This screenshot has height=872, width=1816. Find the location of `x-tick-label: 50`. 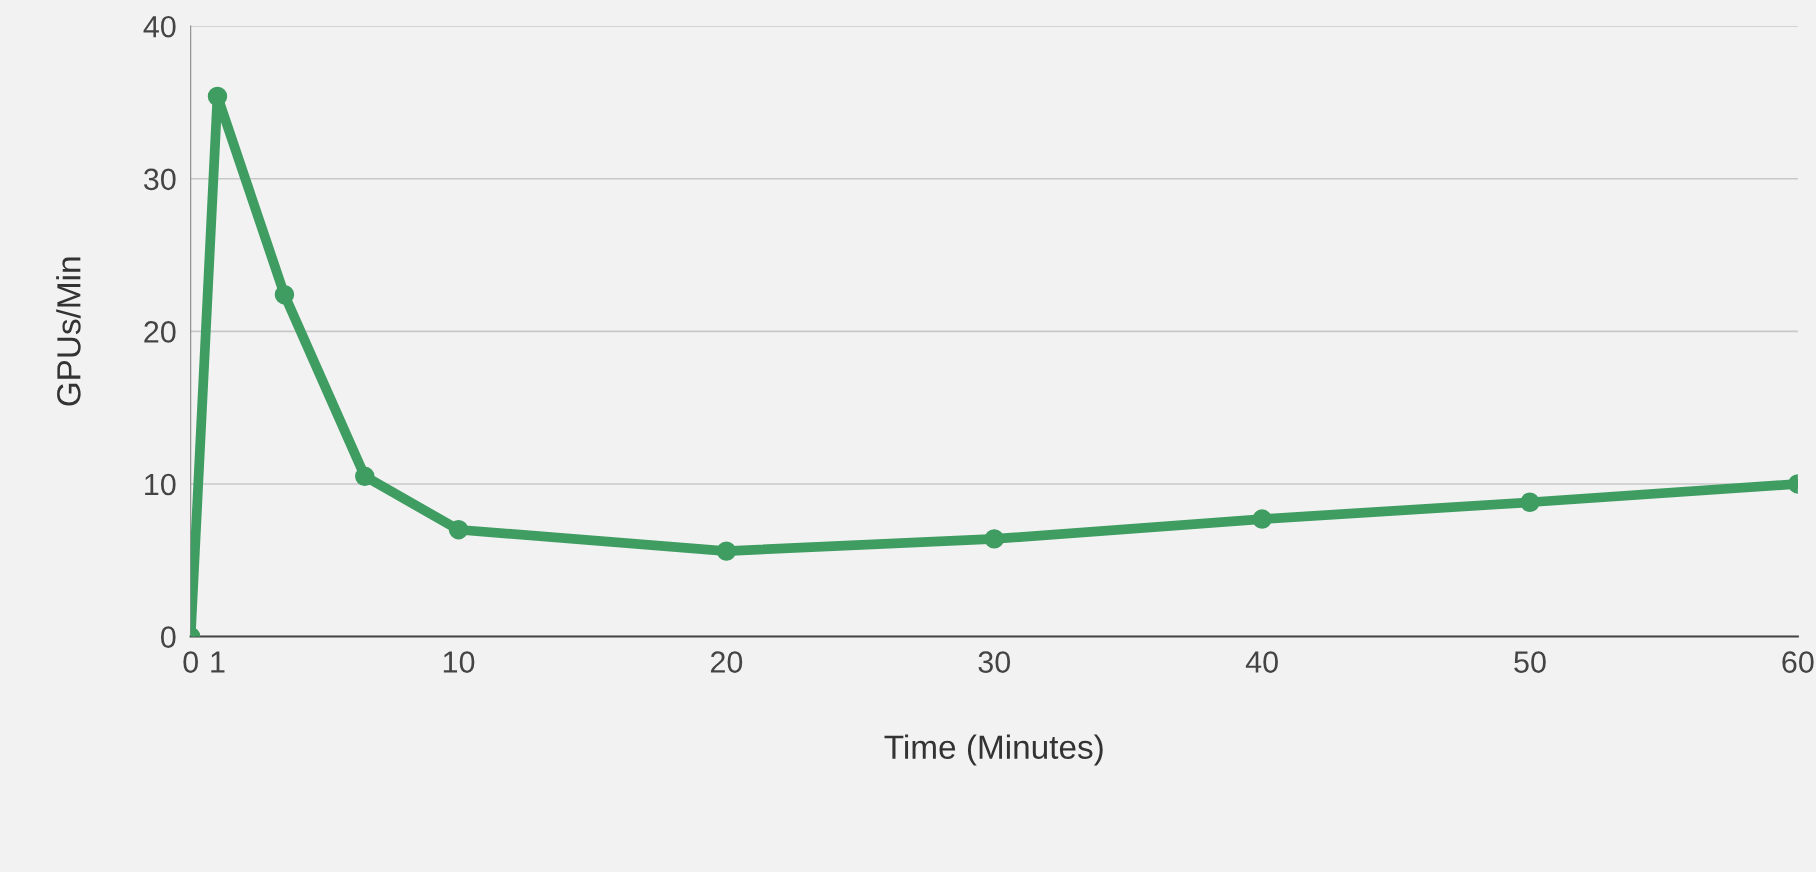

x-tick-label: 50 is located at coordinates (1530, 662).